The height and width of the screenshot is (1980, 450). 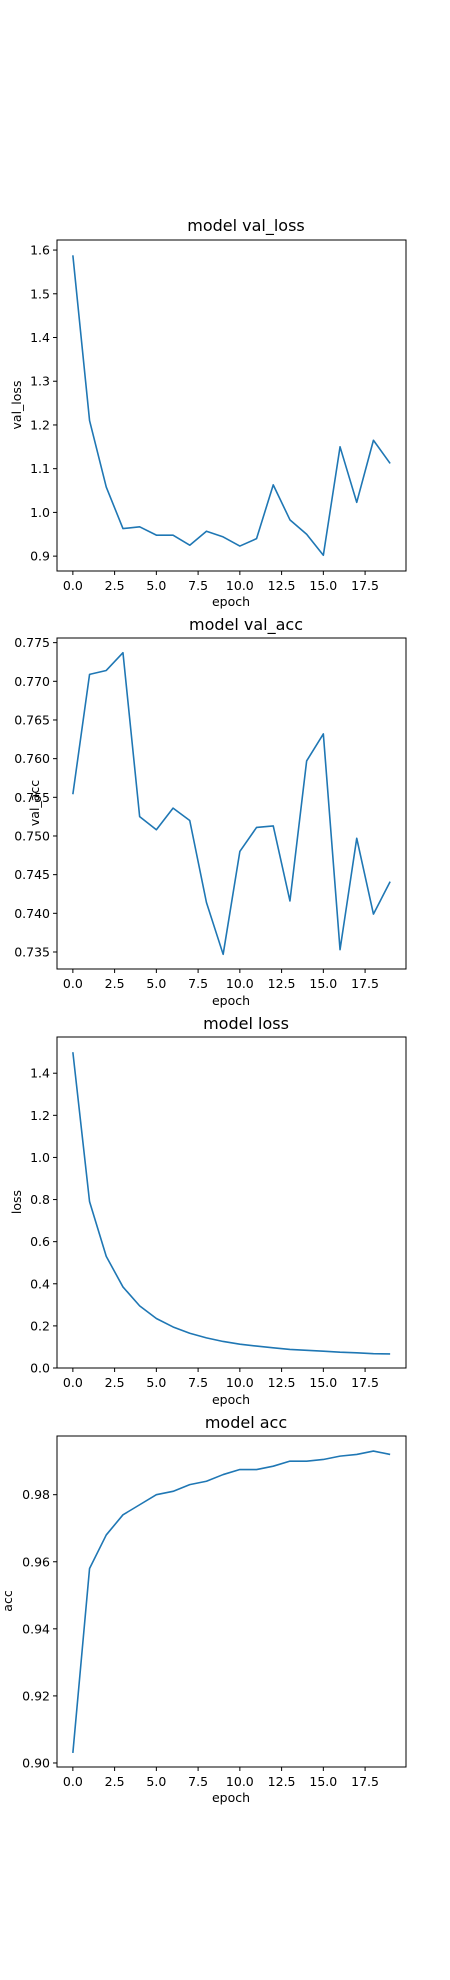 What do you see at coordinates (40, 1241) in the screenshot?
I see `y-tick-label: 0.6` at bounding box center [40, 1241].